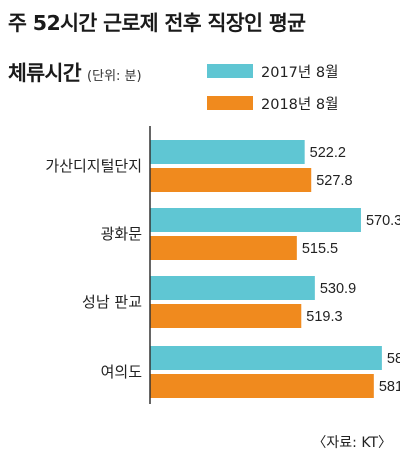 This screenshot has height=460, width=400. I want to click on data-label-1-series-2: 527.8, so click(334, 181).